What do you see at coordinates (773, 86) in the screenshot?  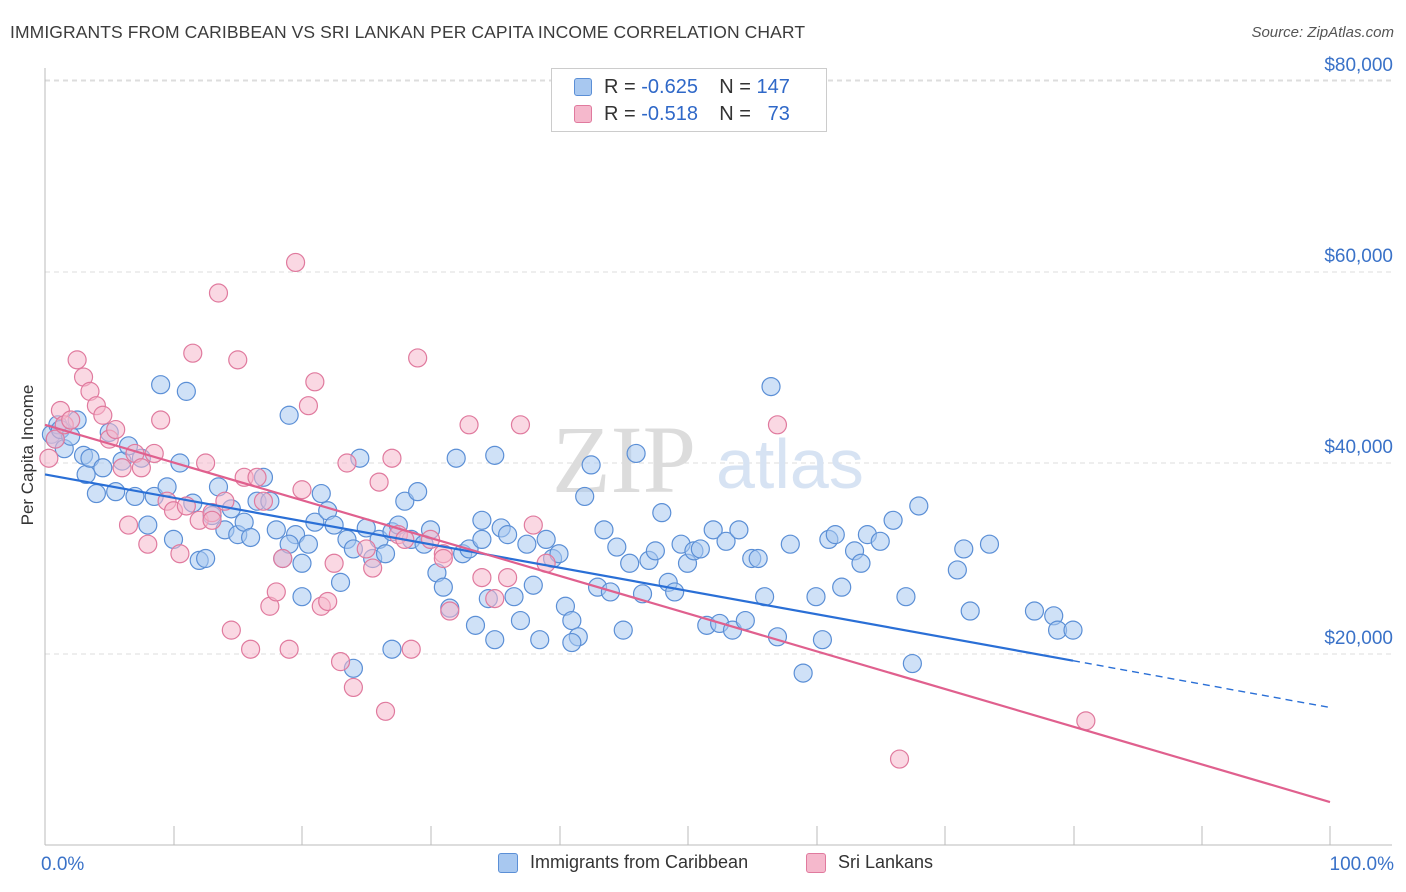 I see `legend-n-value: 147` at bounding box center [773, 86].